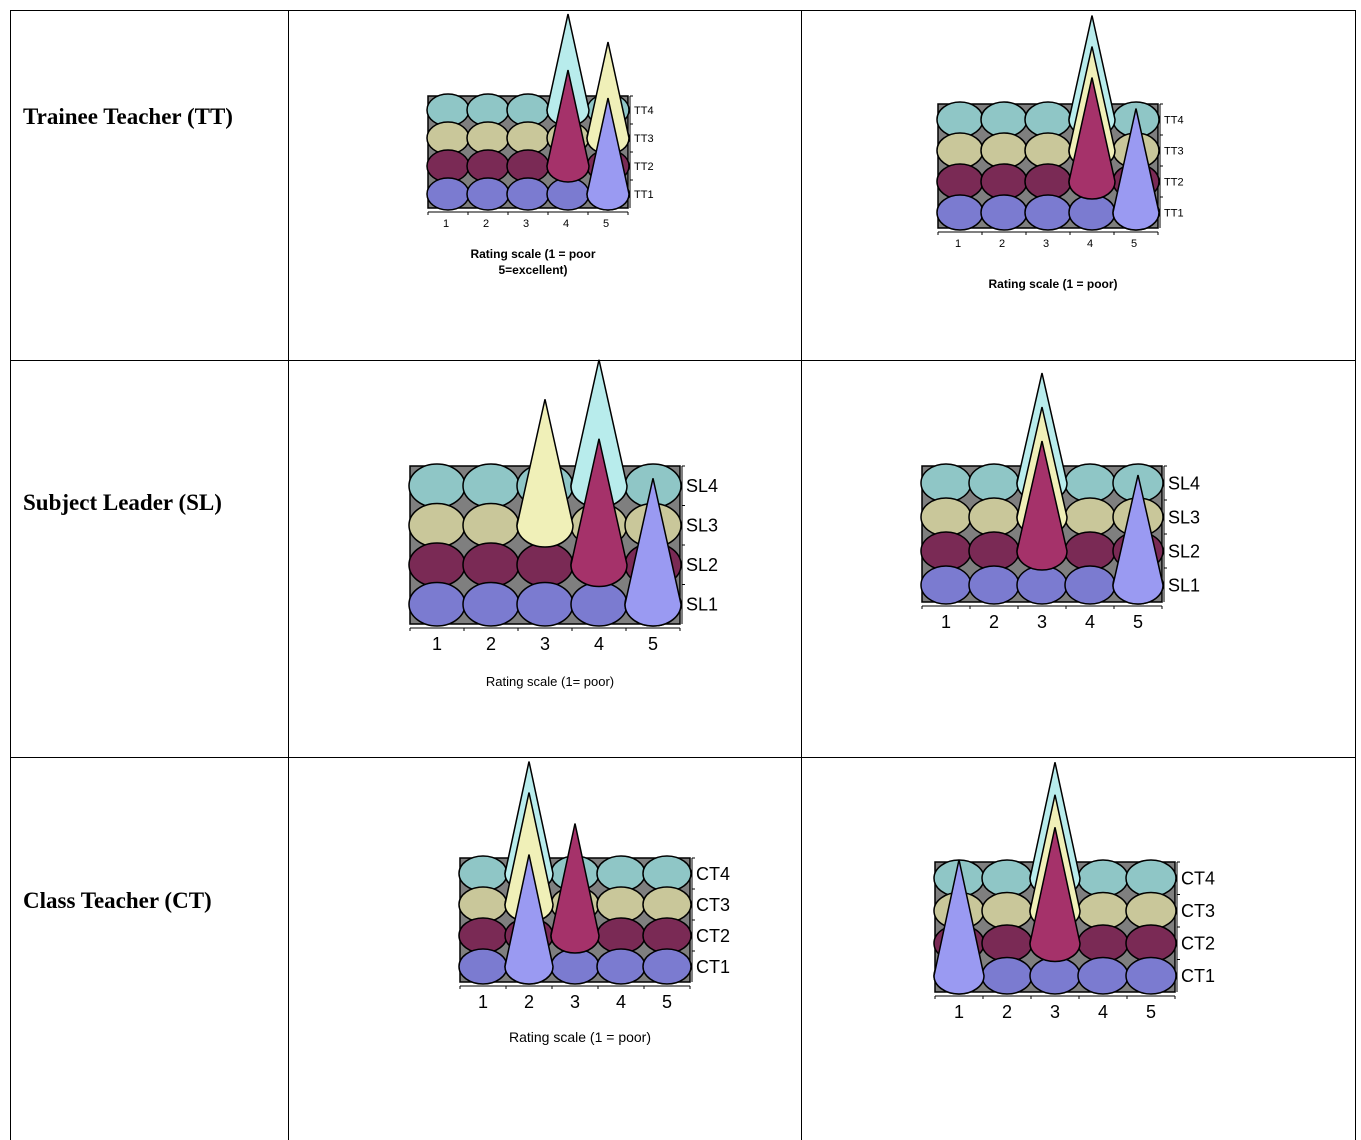  I want to click on series-label: SL4, so click(1184, 483).